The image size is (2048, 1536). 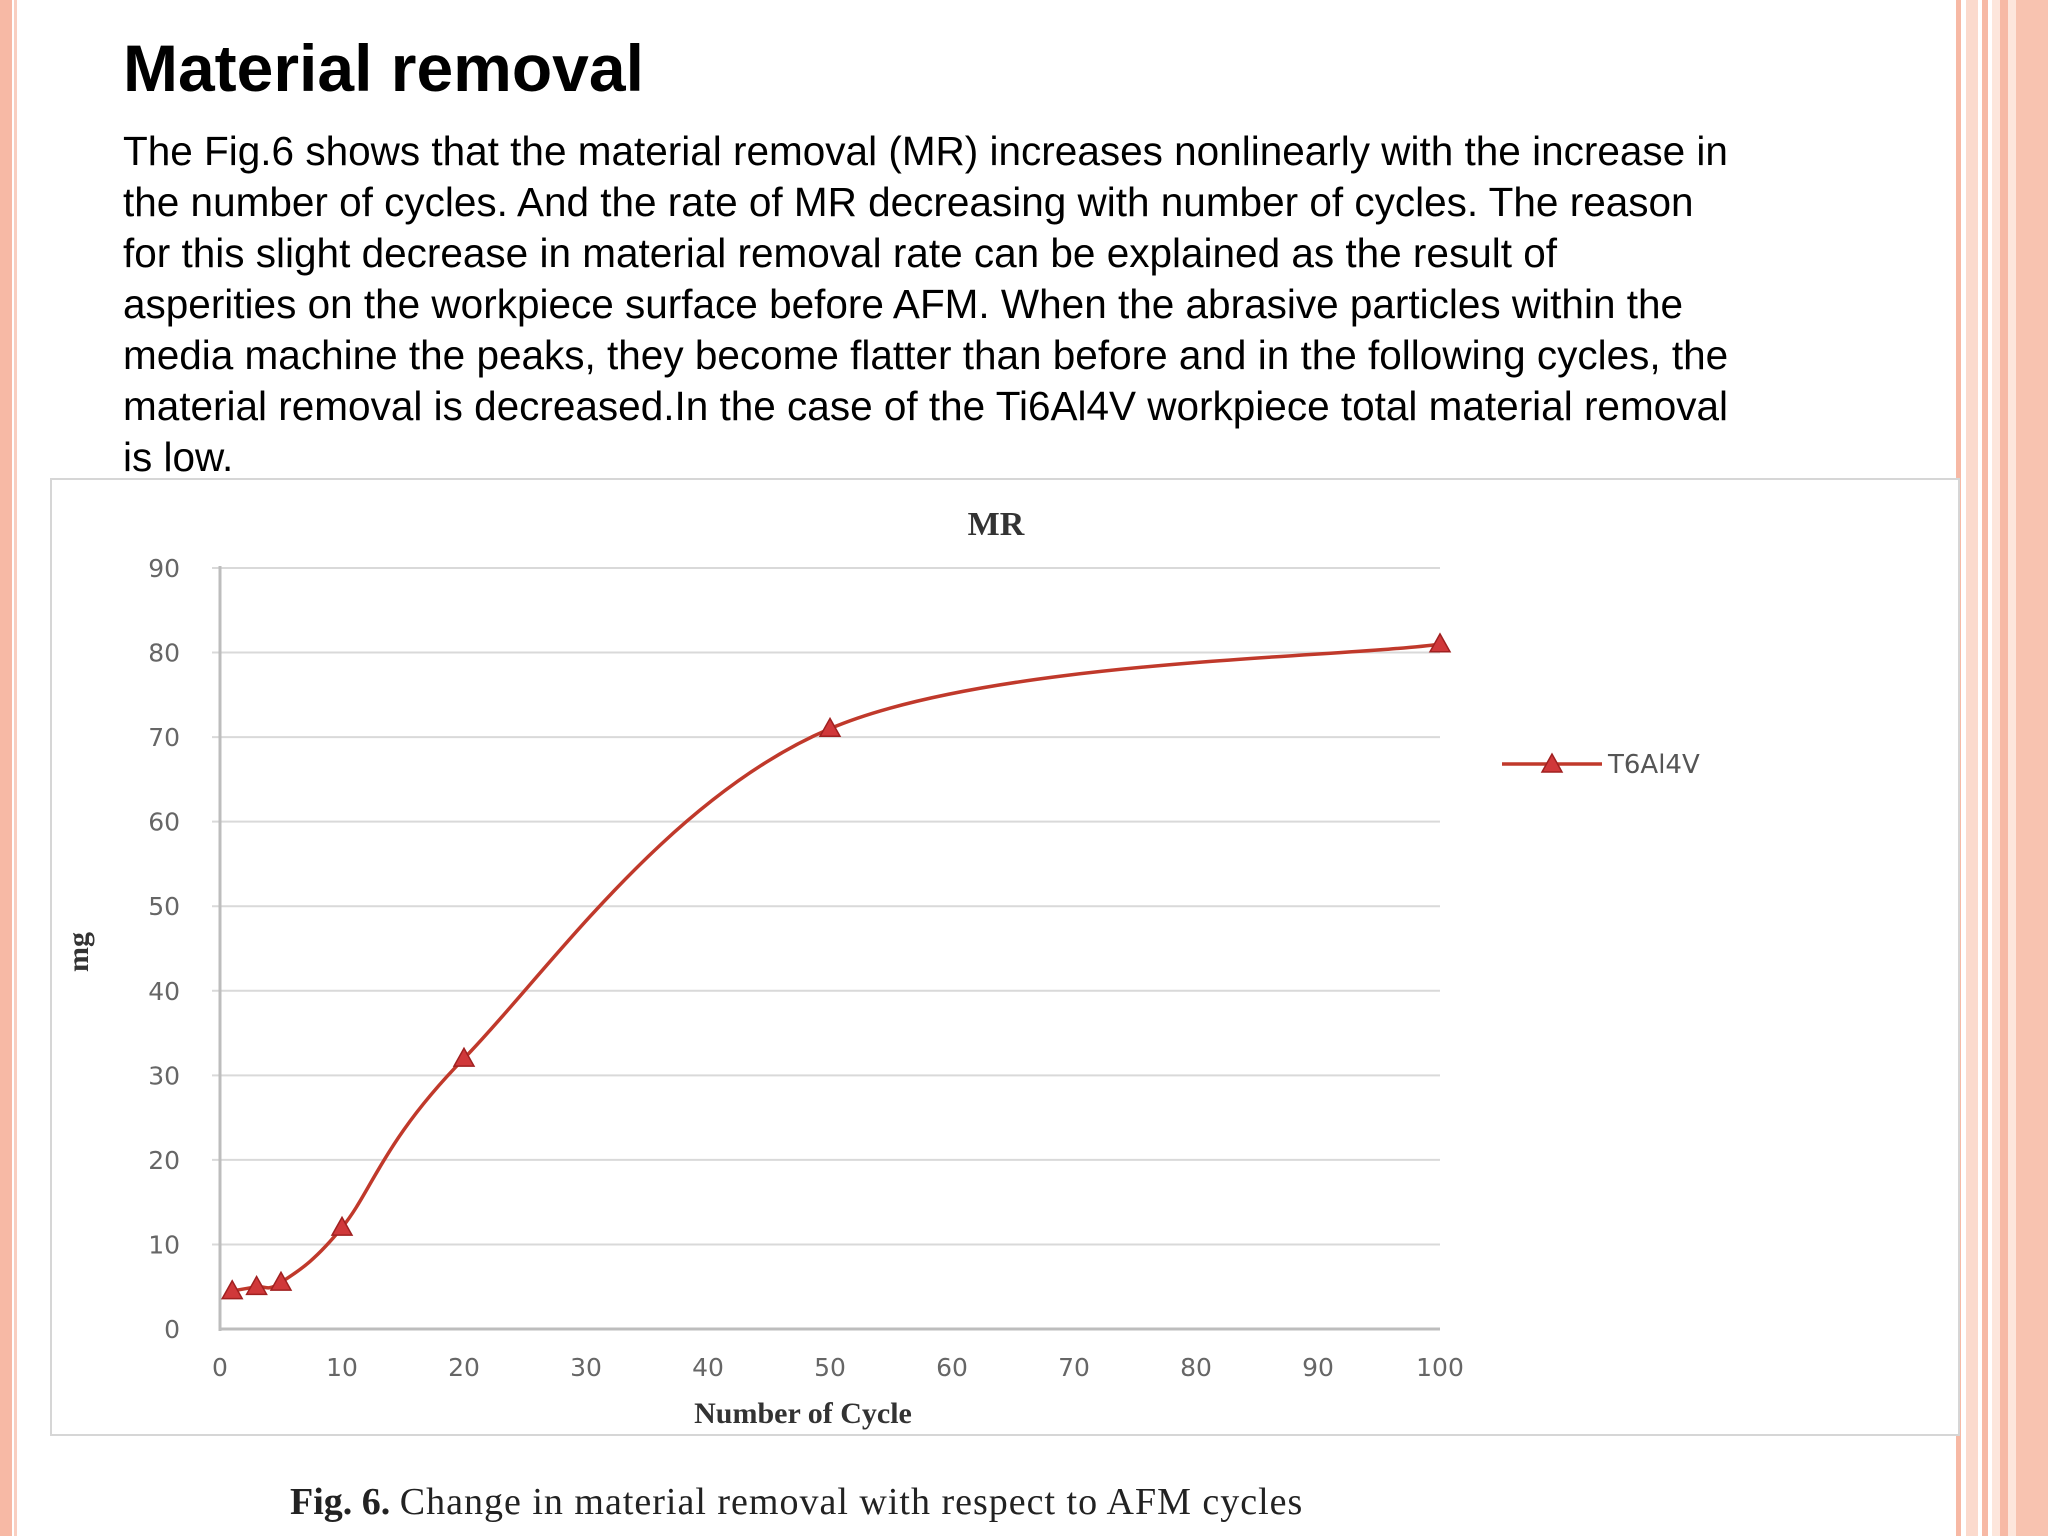 What do you see at coordinates (803, 1413) in the screenshot?
I see `x-axis-label: Number of Cycle` at bounding box center [803, 1413].